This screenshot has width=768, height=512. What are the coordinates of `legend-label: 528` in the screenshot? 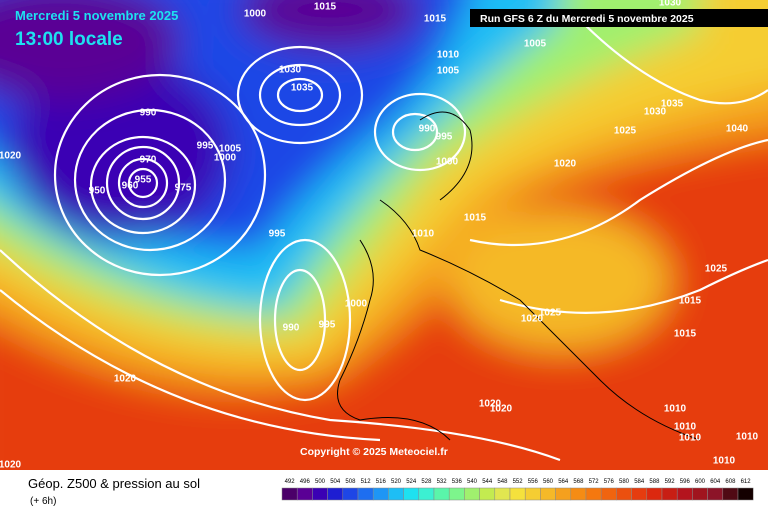 It's located at (426, 482).